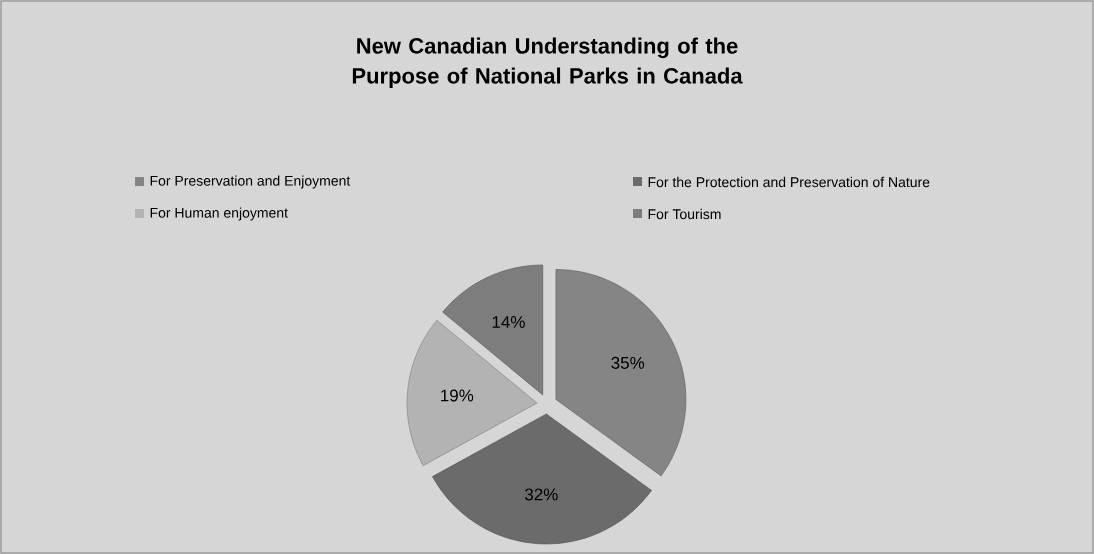 This screenshot has width=1094, height=554. I want to click on legend-label: For Preservation and Enjoyment, so click(250, 182).